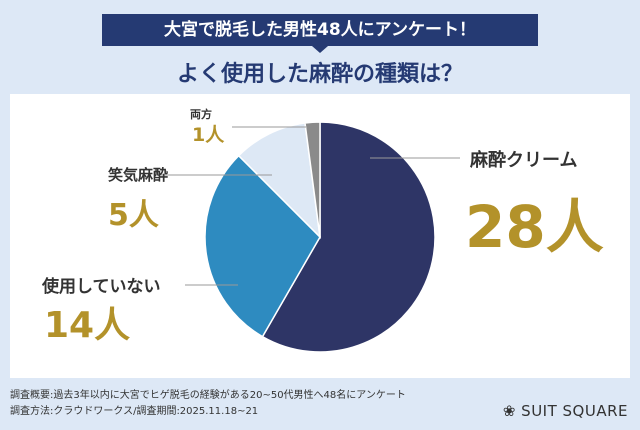  What do you see at coordinates (534, 227) in the screenshot?
I see `value-cream: 28人` at bounding box center [534, 227].